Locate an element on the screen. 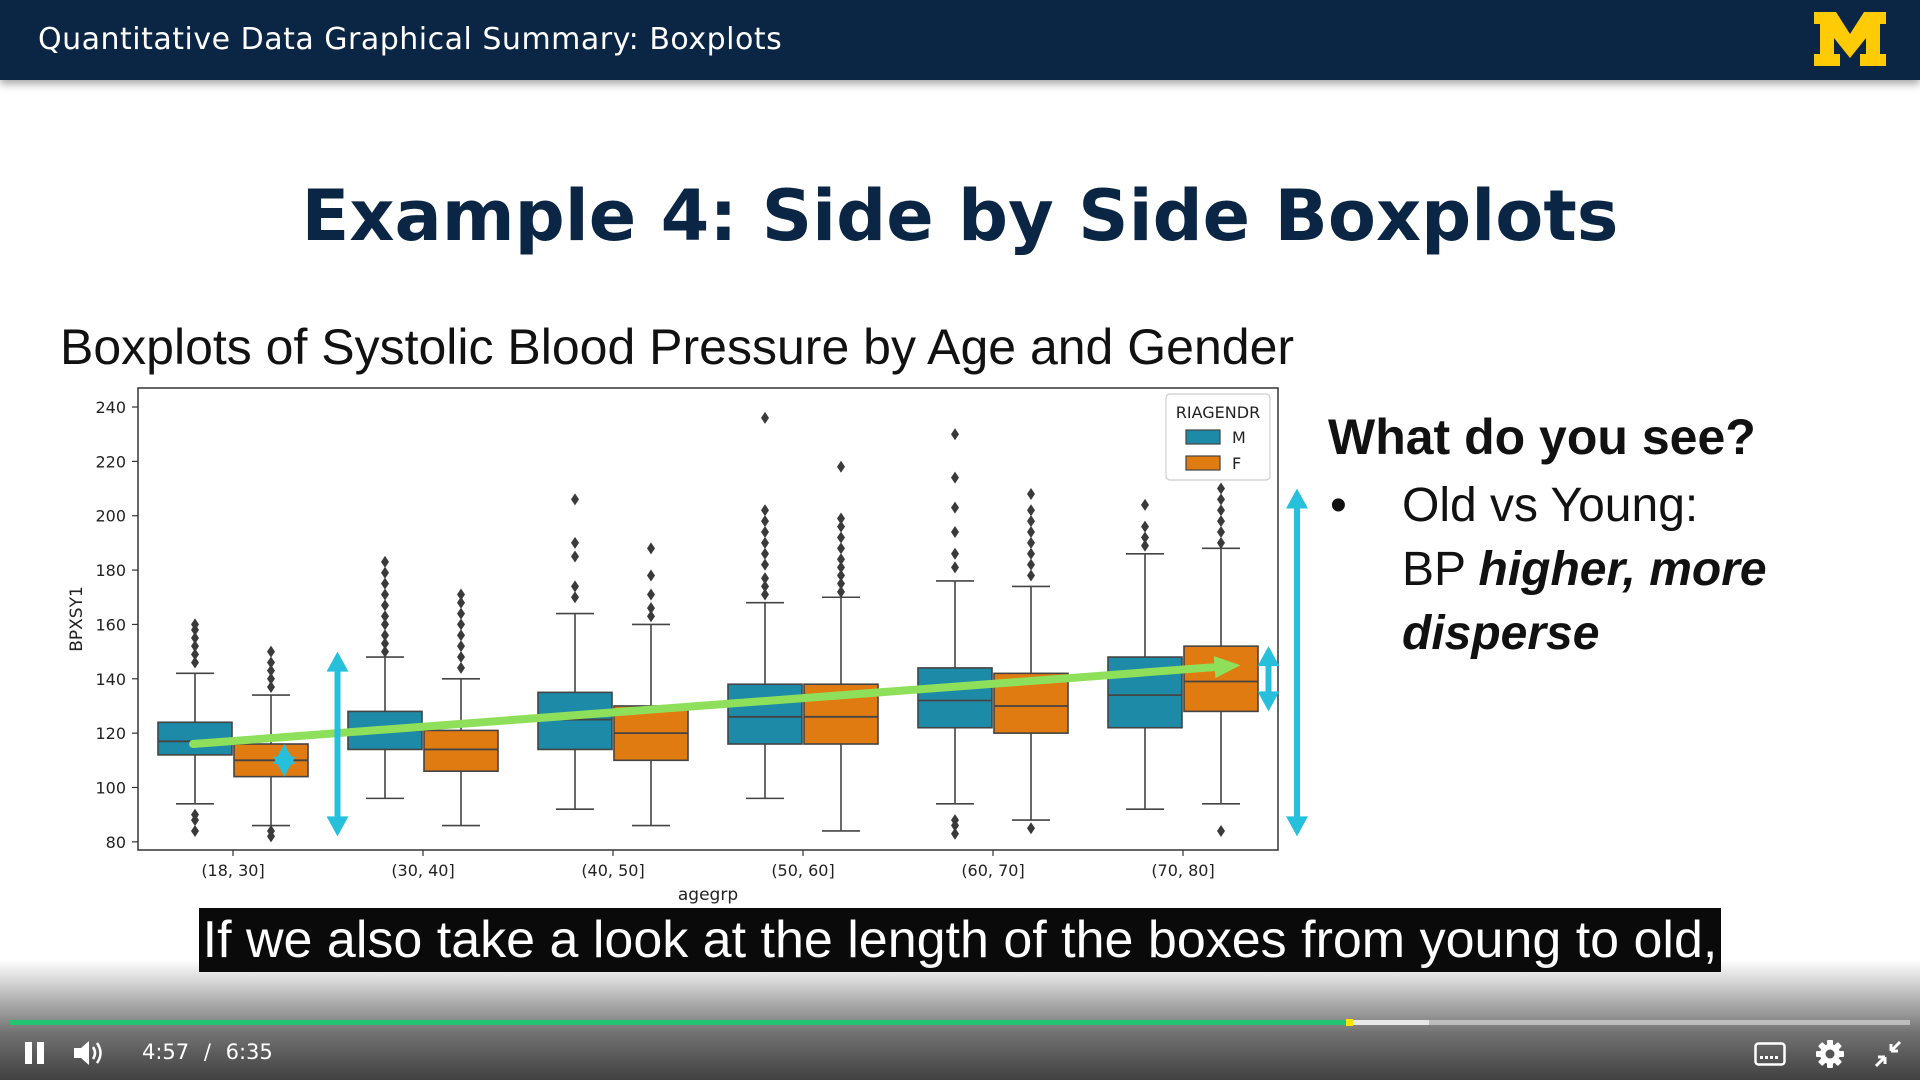  x-axis-label: agegrp is located at coordinates (708, 895).